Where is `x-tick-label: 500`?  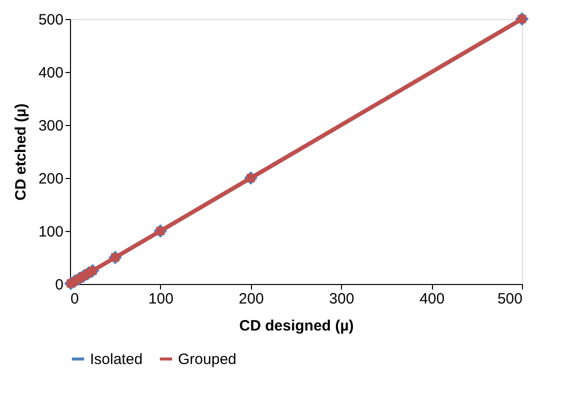 x-tick-label: 500 is located at coordinates (509, 299).